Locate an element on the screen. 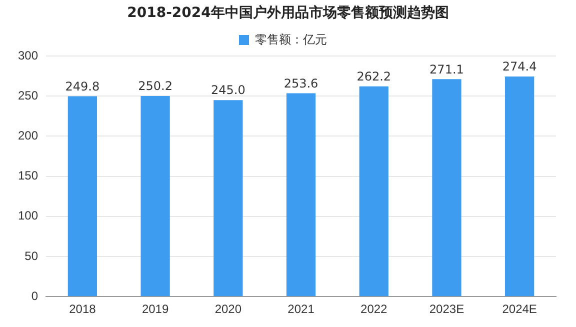 This screenshot has width=576, height=327. data-label: 274.4 is located at coordinates (519, 67).